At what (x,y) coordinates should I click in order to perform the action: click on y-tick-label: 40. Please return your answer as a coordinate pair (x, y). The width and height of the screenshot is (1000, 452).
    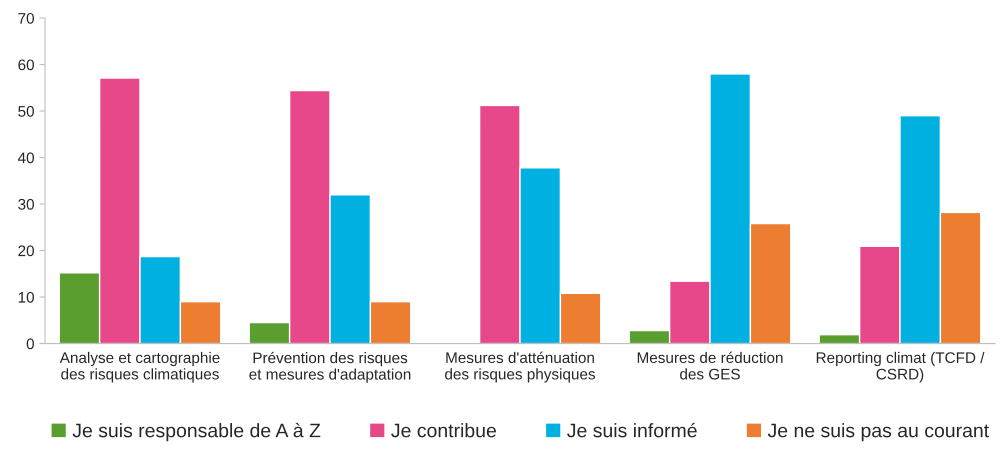
    Looking at the image, I should click on (26, 158).